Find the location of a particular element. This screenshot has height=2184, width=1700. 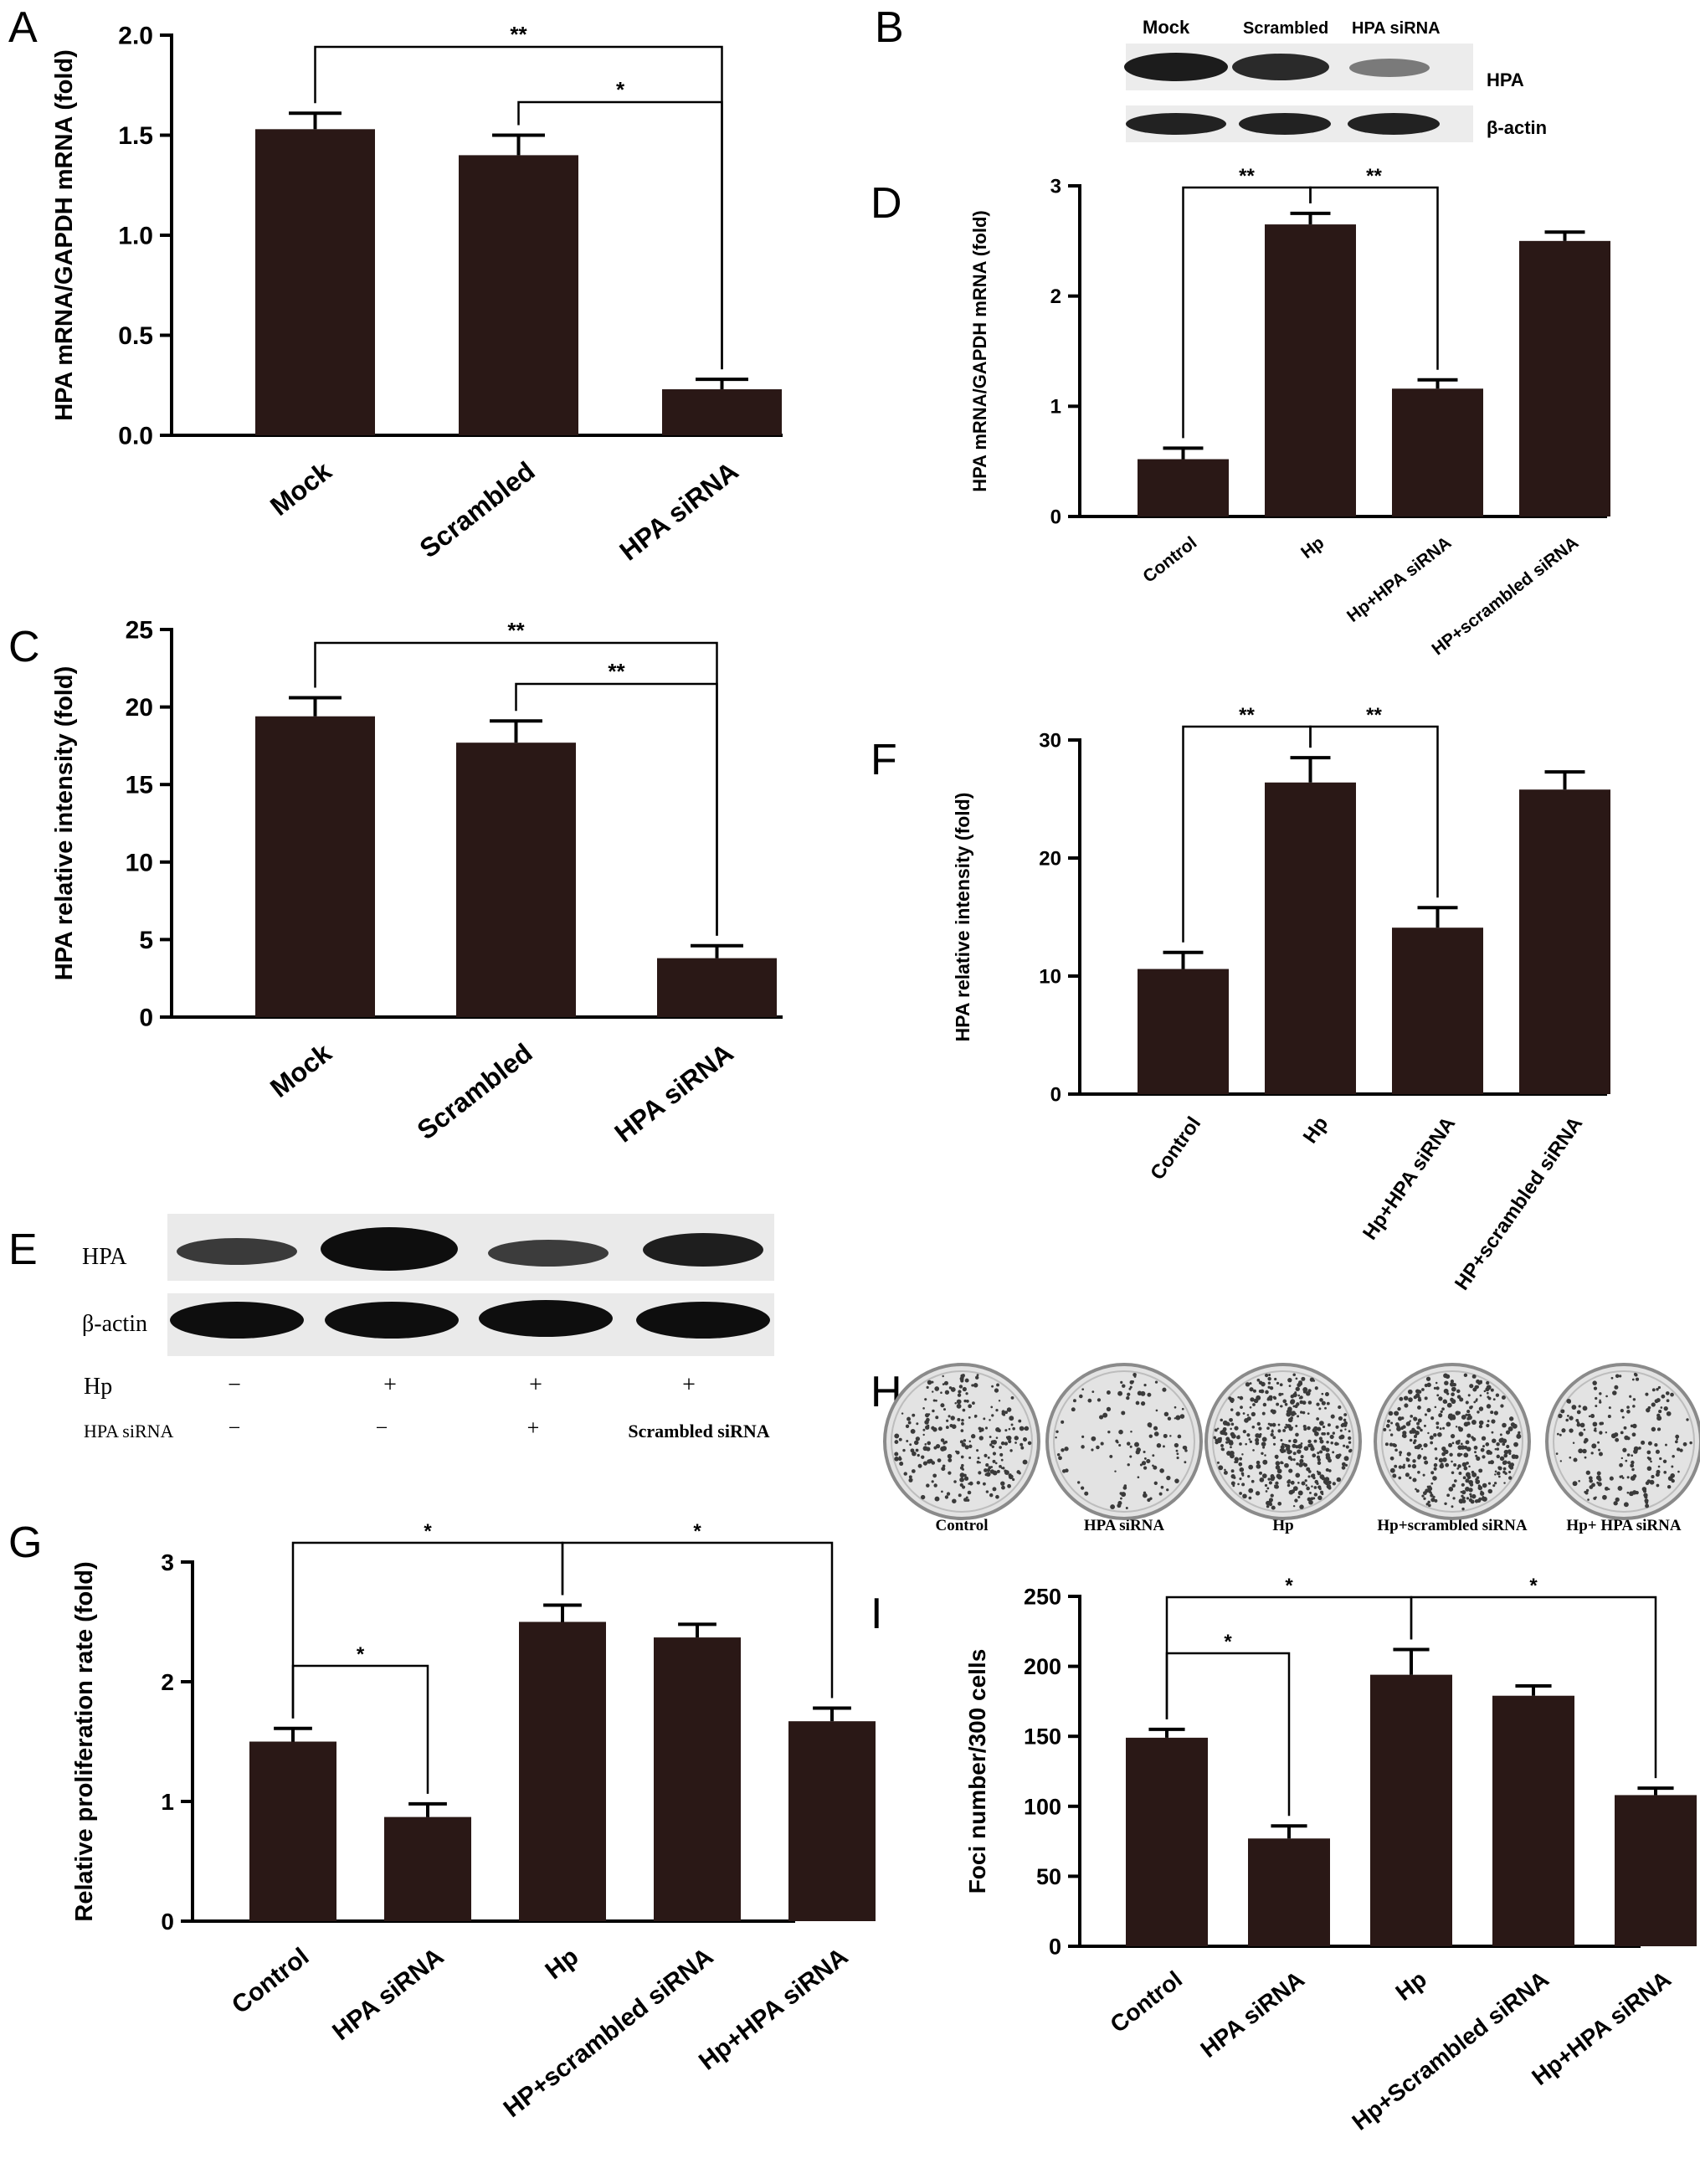

blot-b-row-actin: β-actin is located at coordinates (1517, 127).